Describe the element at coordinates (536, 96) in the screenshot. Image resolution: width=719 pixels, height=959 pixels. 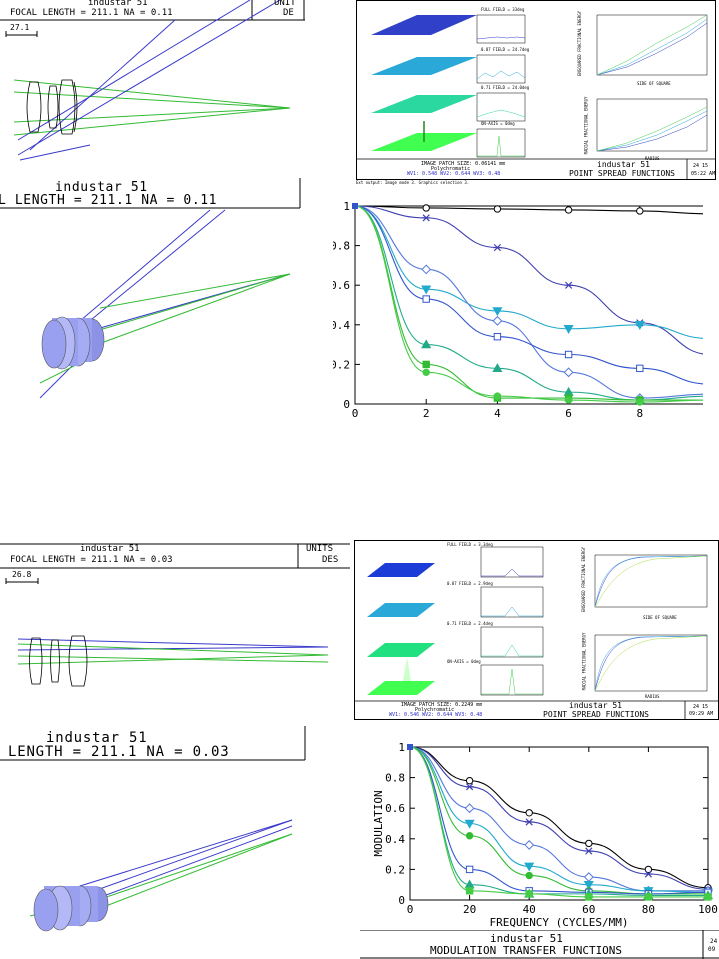
I see `top-psf-graphics` at that location.